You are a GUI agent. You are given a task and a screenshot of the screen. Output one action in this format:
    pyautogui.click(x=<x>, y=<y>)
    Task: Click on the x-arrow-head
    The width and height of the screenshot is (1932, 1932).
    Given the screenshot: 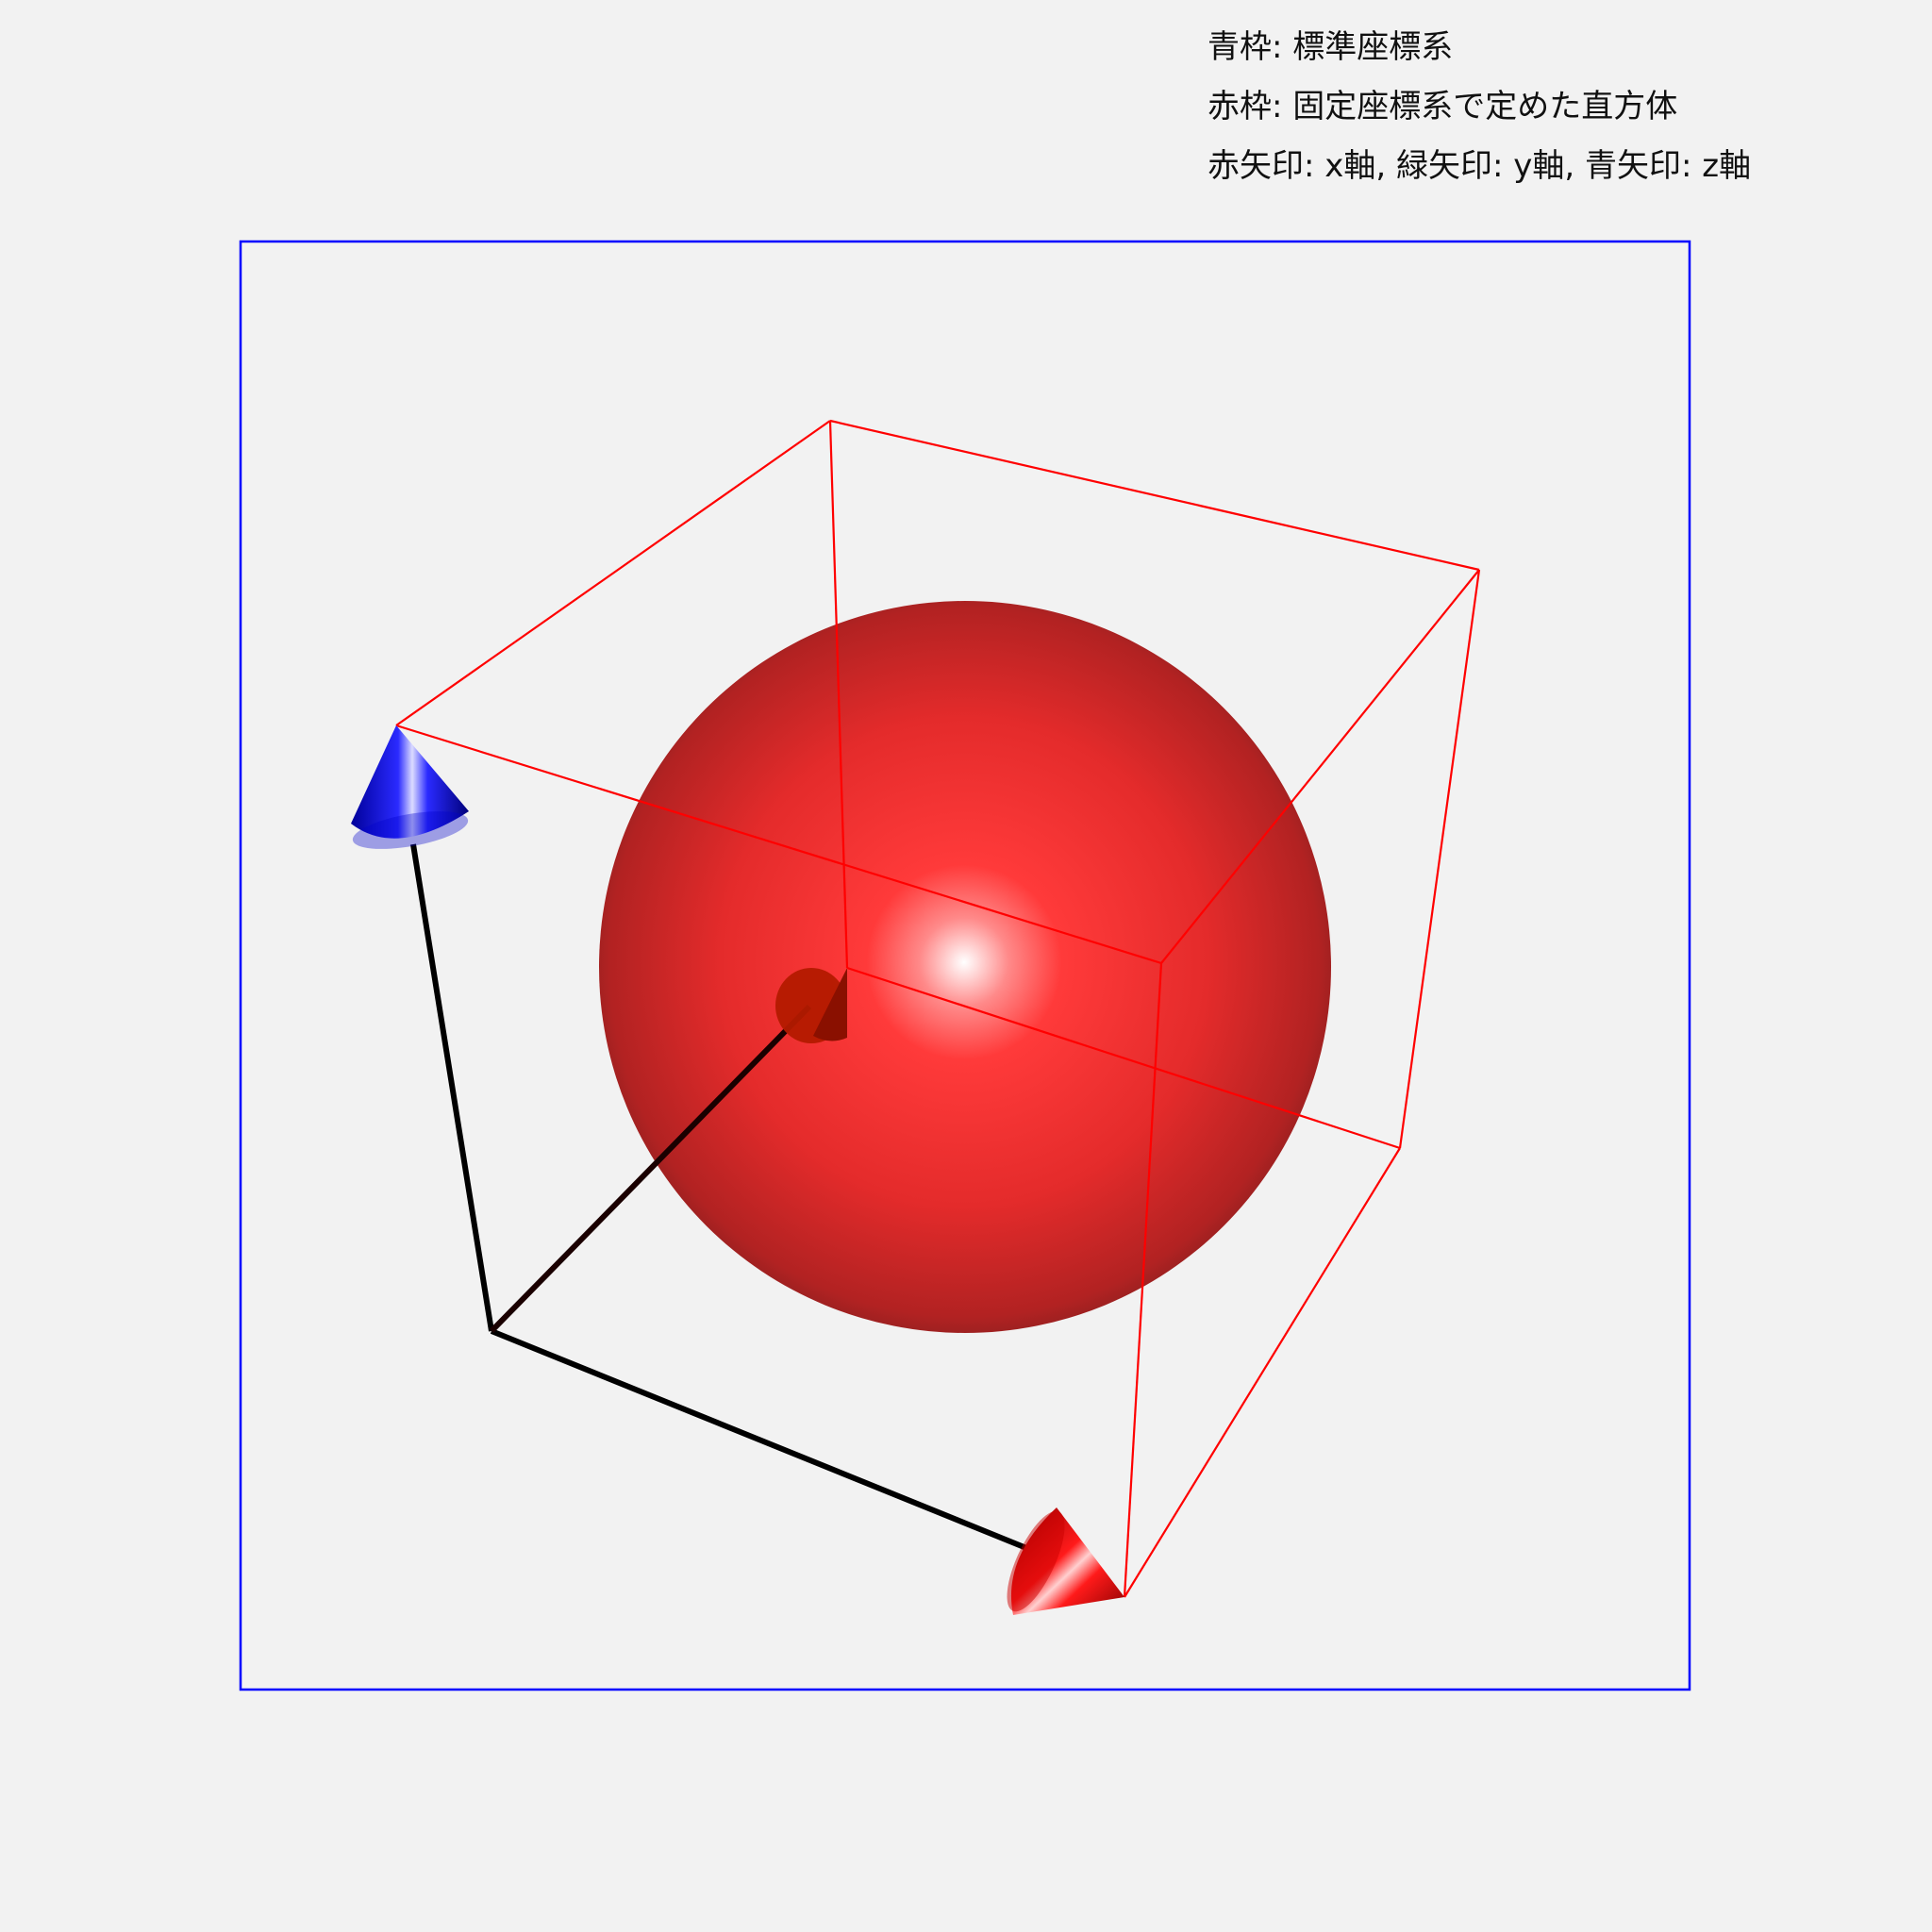 What is the action you would take?
    pyautogui.click(x=1065, y=1561)
    